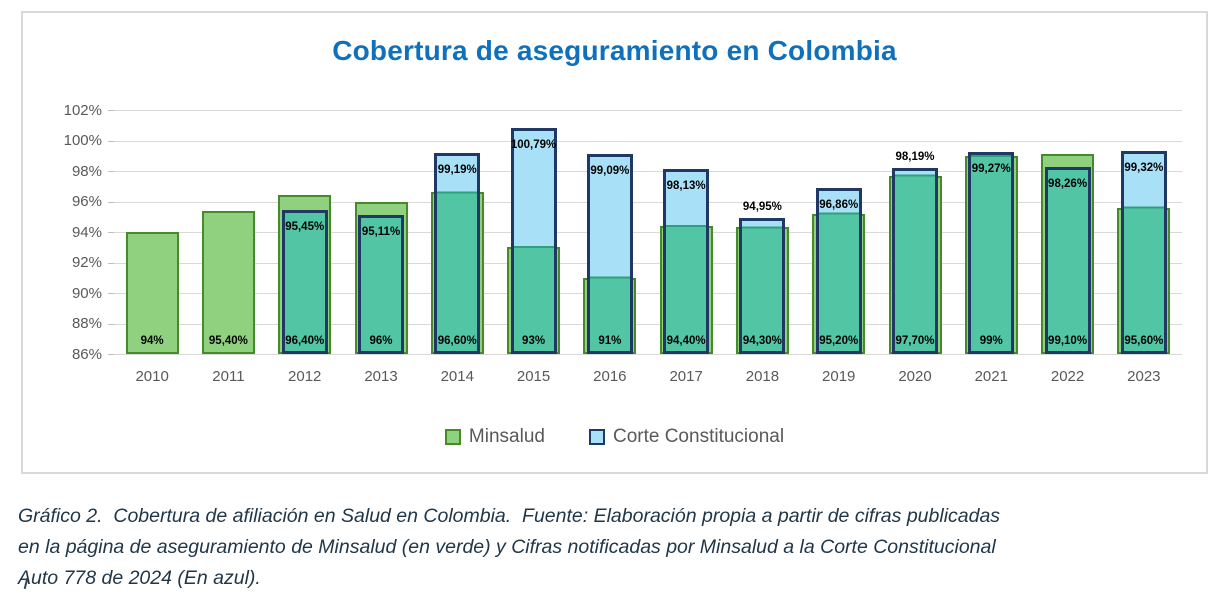 The width and height of the screenshot is (1220, 594). Describe the element at coordinates (82, 110) in the screenshot. I see `y-axis-tick-label: 102%` at that location.